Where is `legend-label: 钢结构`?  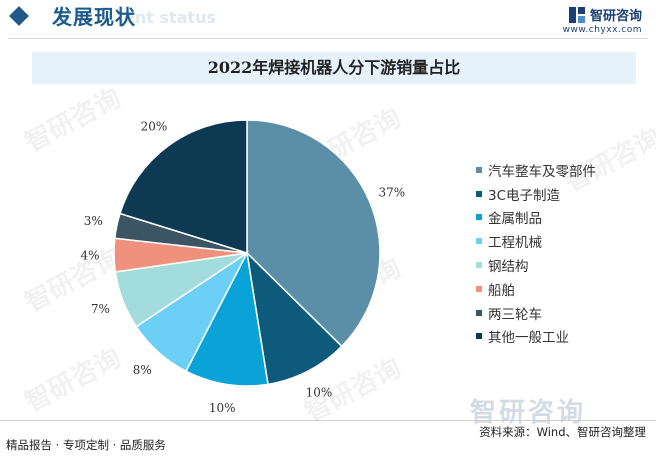 legend-label: 钢结构 is located at coordinates (508, 267).